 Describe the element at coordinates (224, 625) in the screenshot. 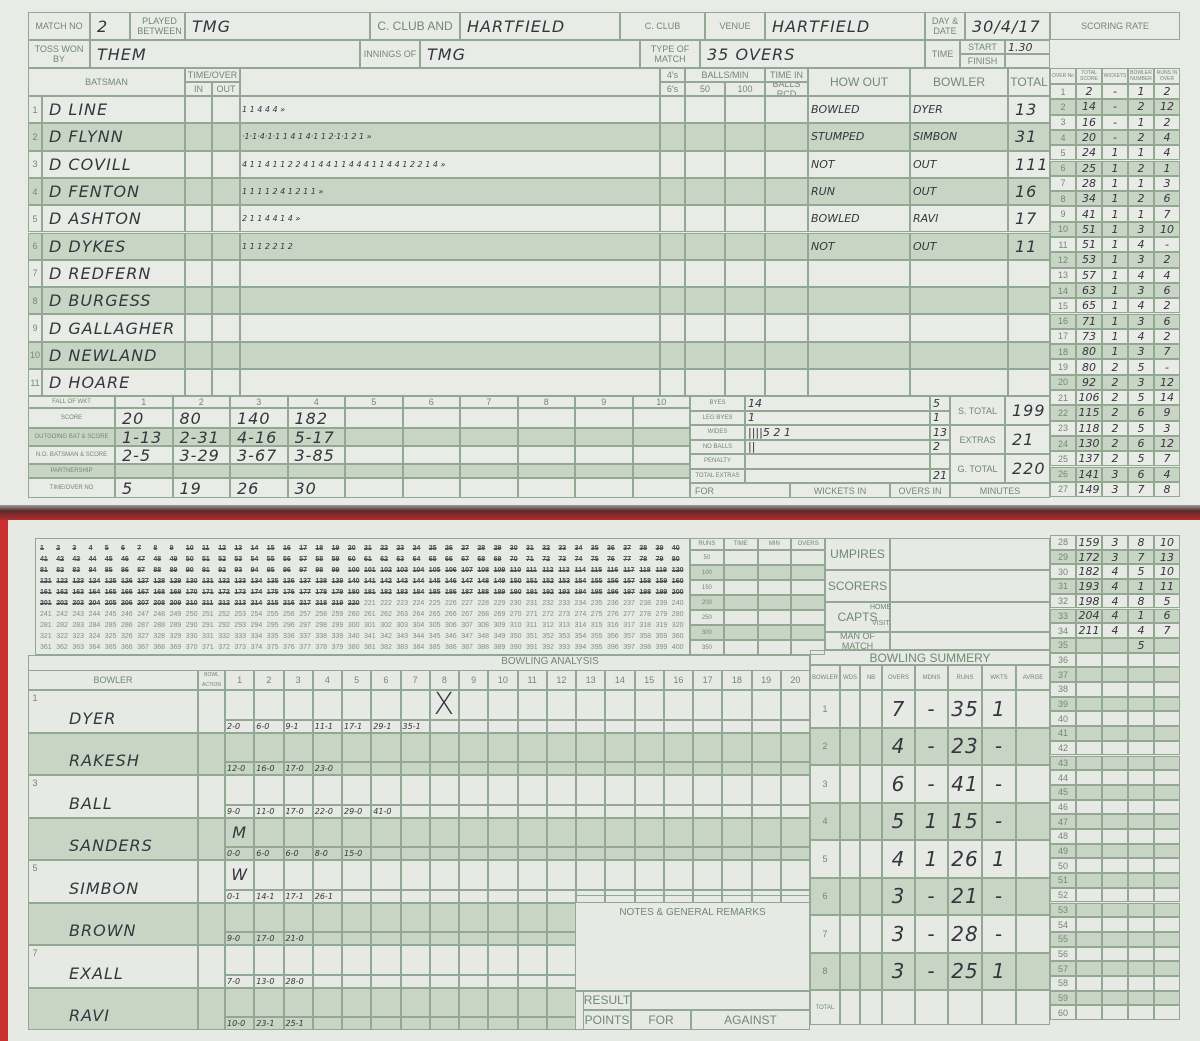

I see `run-tally-number: 292` at that location.